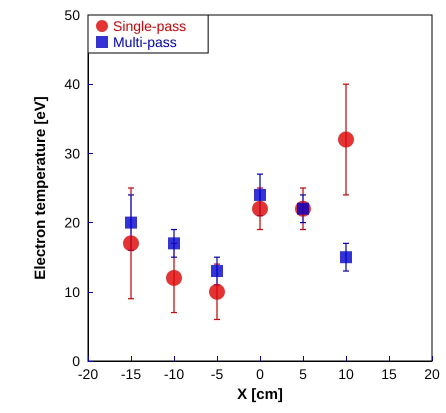  Describe the element at coordinates (260, 394) in the screenshot. I see `x-axis-title: X [cm]` at that location.